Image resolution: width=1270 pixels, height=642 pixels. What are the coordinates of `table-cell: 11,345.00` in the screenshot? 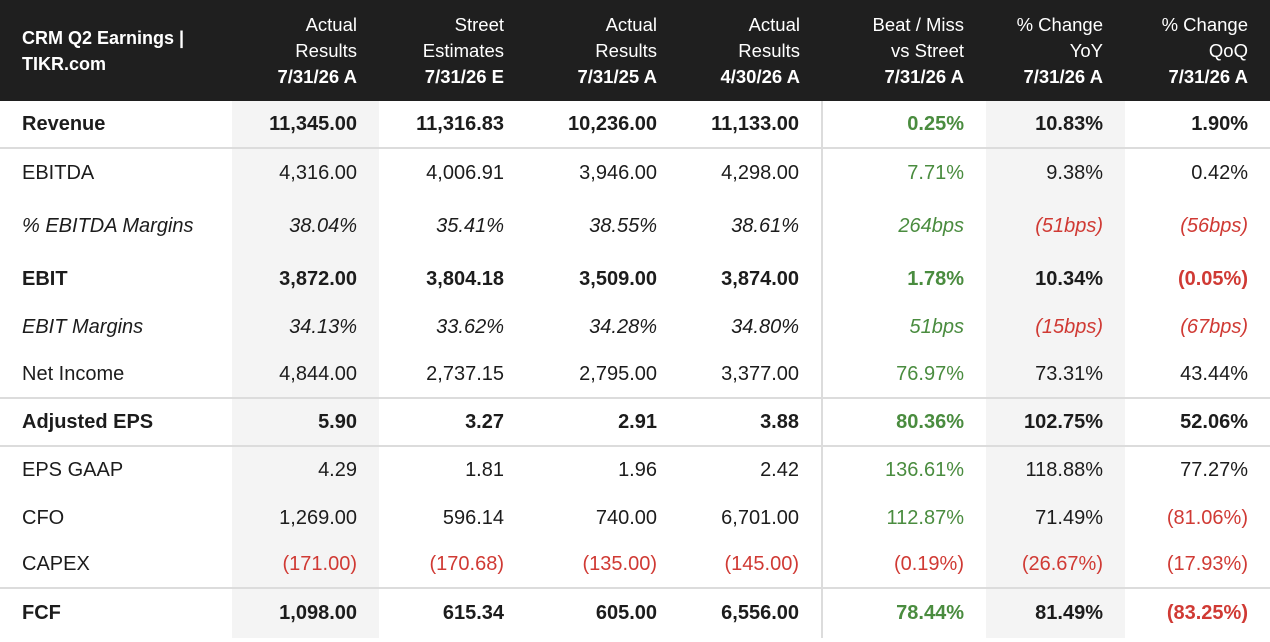 It's located at (305, 124).